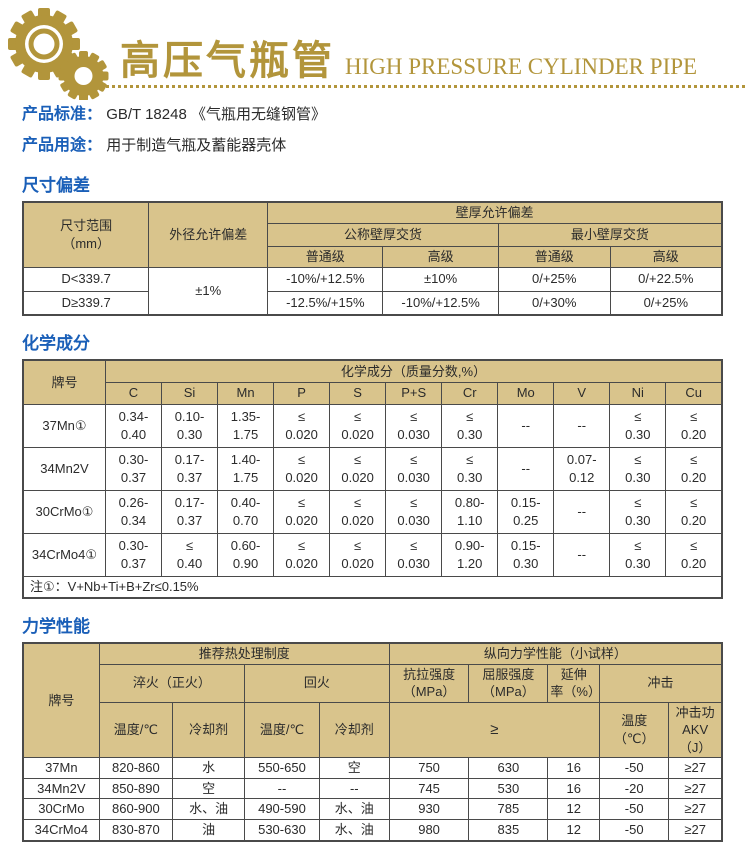 The width and height of the screenshot is (745, 842). Describe the element at coordinates (133, 425) in the screenshot. I see `value-cell: 0.34- 0.40` at that location.